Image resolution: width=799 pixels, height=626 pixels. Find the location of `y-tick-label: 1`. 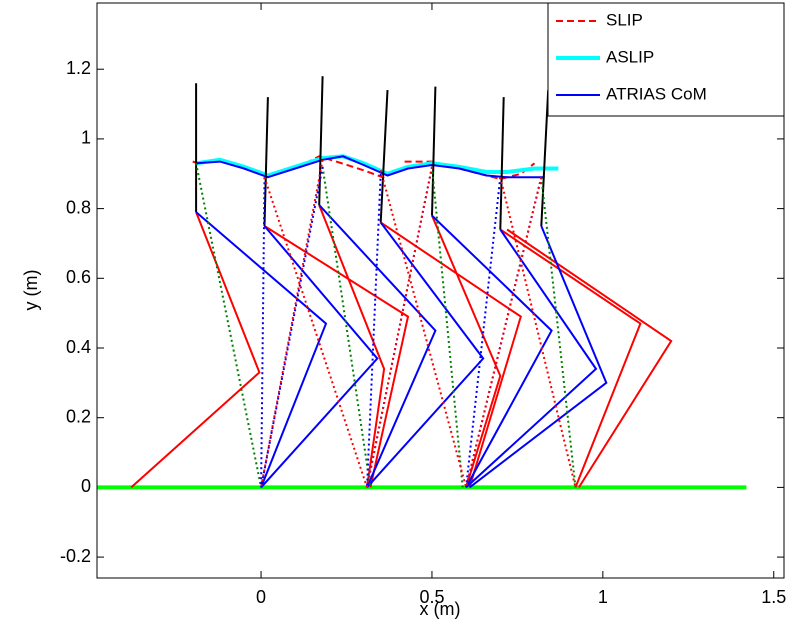

y-tick-label: 1 is located at coordinates (86, 138).